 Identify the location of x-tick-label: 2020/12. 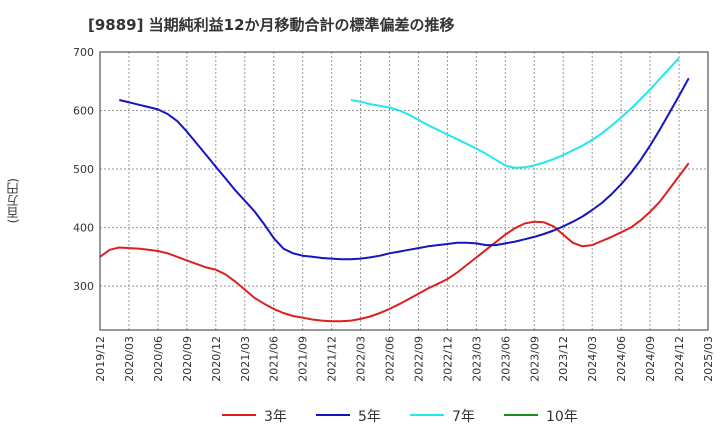
(216, 359).